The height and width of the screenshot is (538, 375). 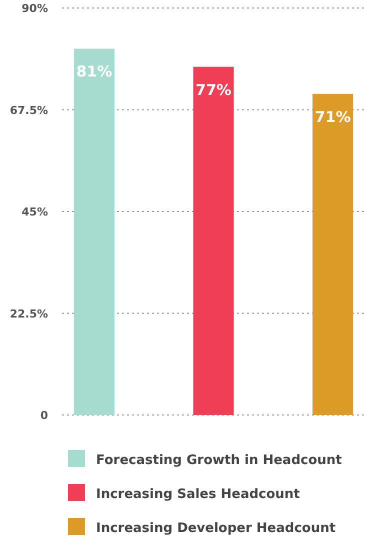 What do you see at coordinates (29, 110) in the screenshot?
I see `y-tick-label: 67.5%` at bounding box center [29, 110].